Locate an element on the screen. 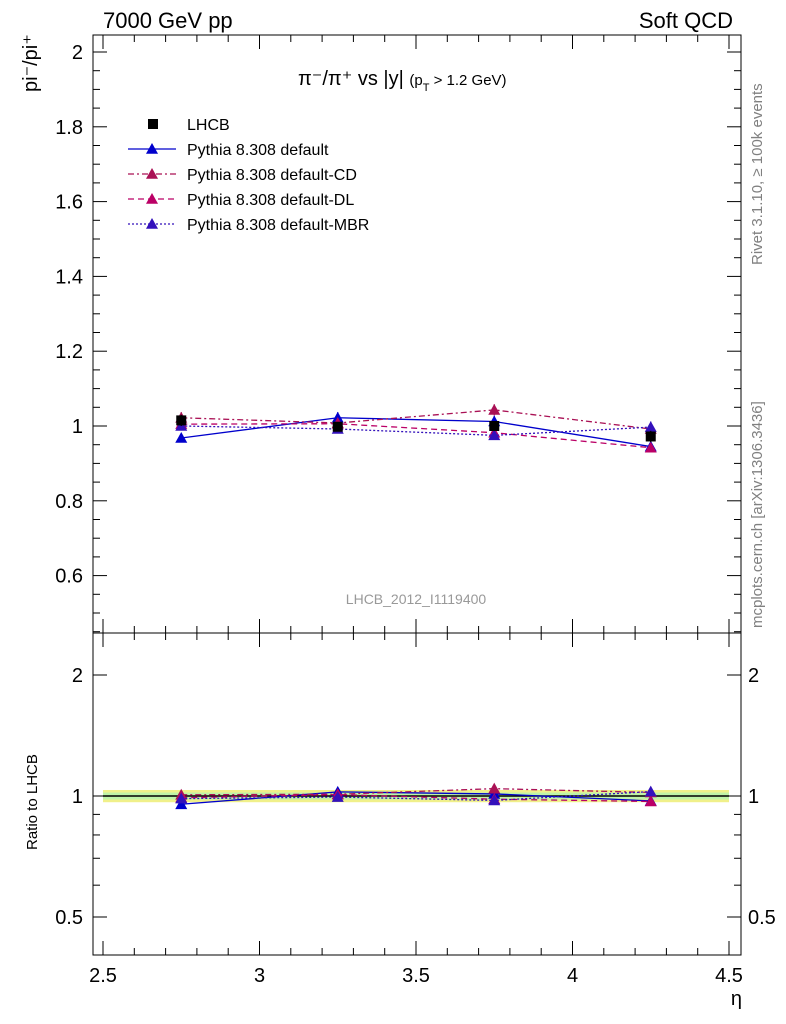  top-panel-series is located at coordinates (416, 428).